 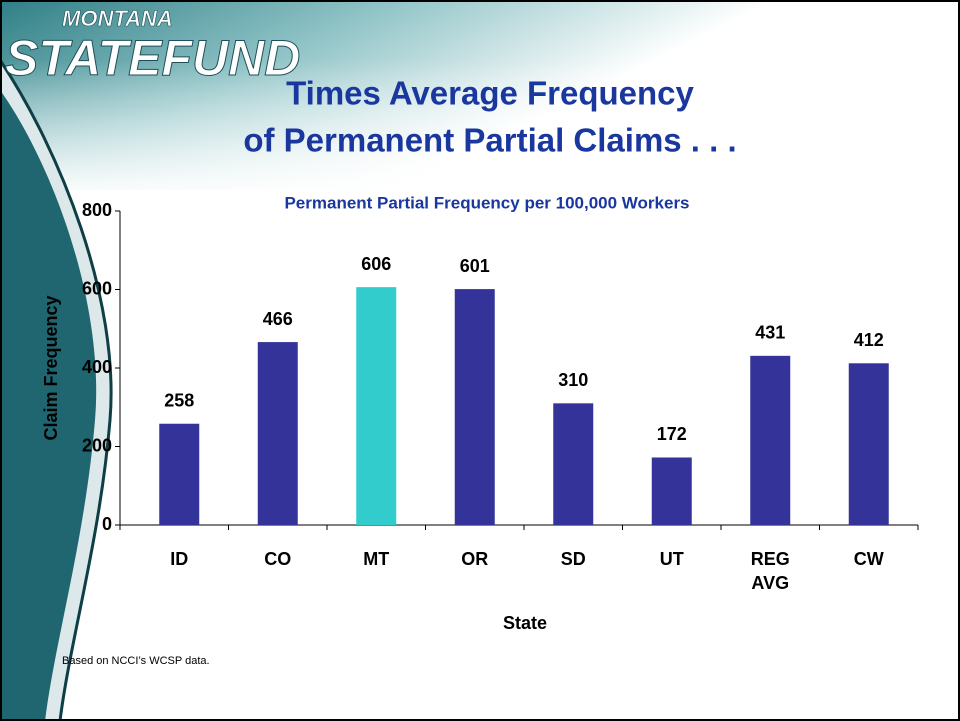 What do you see at coordinates (179, 559) in the screenshot?
I see `x-tick-label: ID` at bounding box center [179, 559].